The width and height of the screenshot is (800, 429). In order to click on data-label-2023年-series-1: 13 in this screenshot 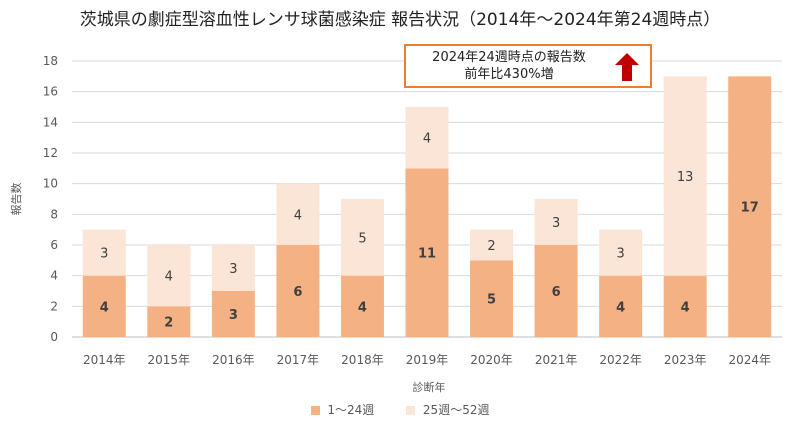, I will do `click(685, 177)`.